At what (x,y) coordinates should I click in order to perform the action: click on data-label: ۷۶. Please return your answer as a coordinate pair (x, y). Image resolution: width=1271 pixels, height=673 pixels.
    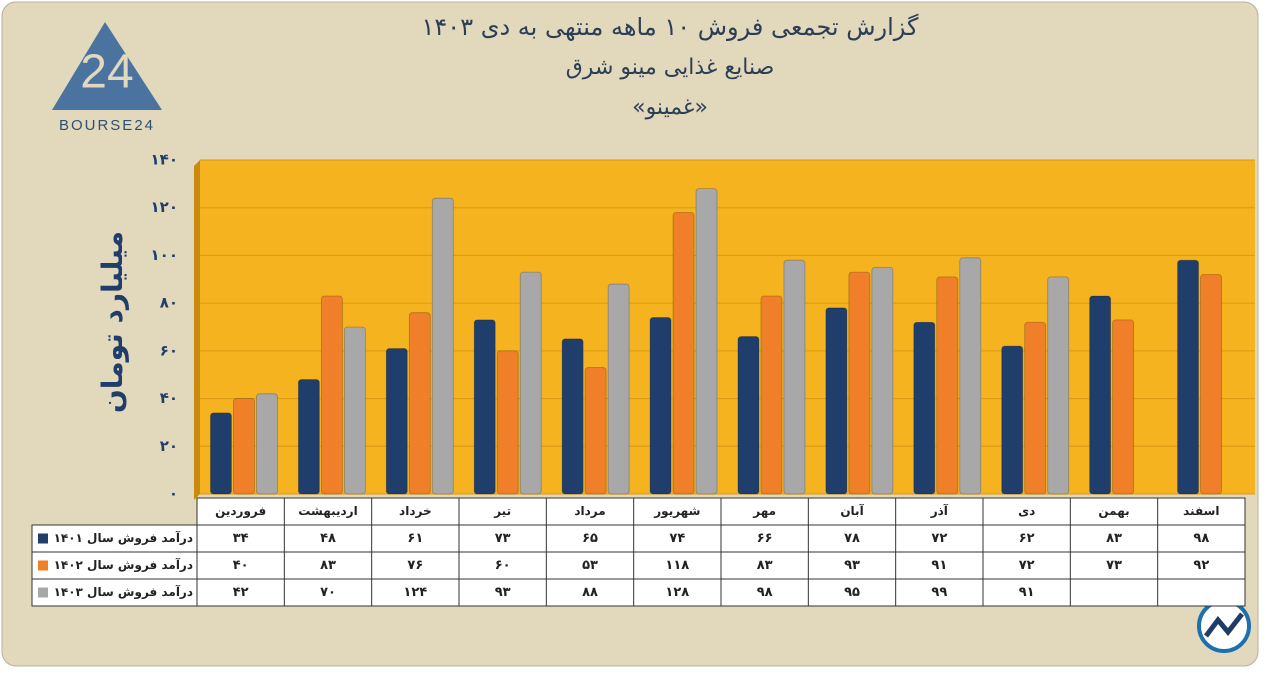
    Looking at the image, I should click on (415, 565).